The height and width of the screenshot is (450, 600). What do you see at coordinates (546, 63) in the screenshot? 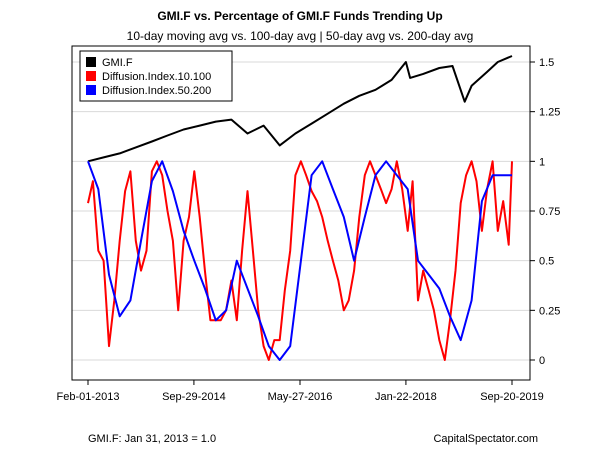
I see `y-tick-label-6: 1.5` at bounding box center [546, 63].